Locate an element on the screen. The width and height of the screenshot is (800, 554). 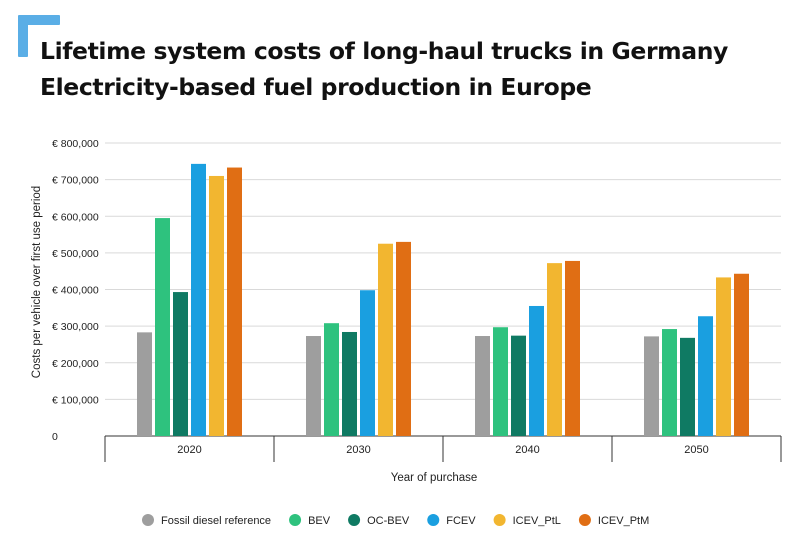
y-tick-label: € 200,000 is located at coordinates (75, 364).